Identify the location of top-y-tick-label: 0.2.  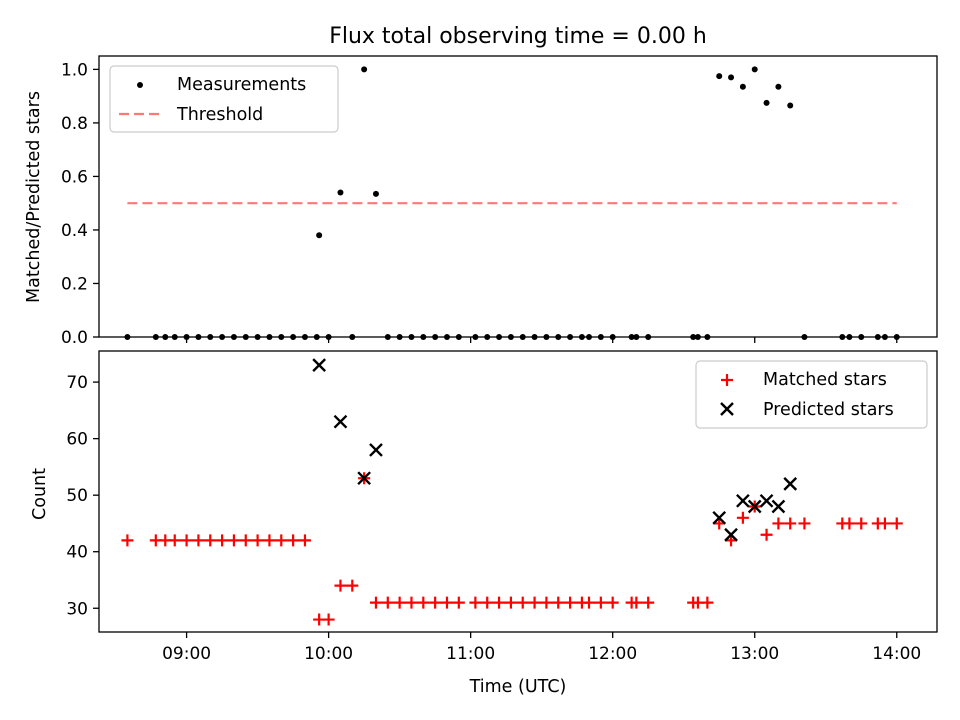
(74, 284).